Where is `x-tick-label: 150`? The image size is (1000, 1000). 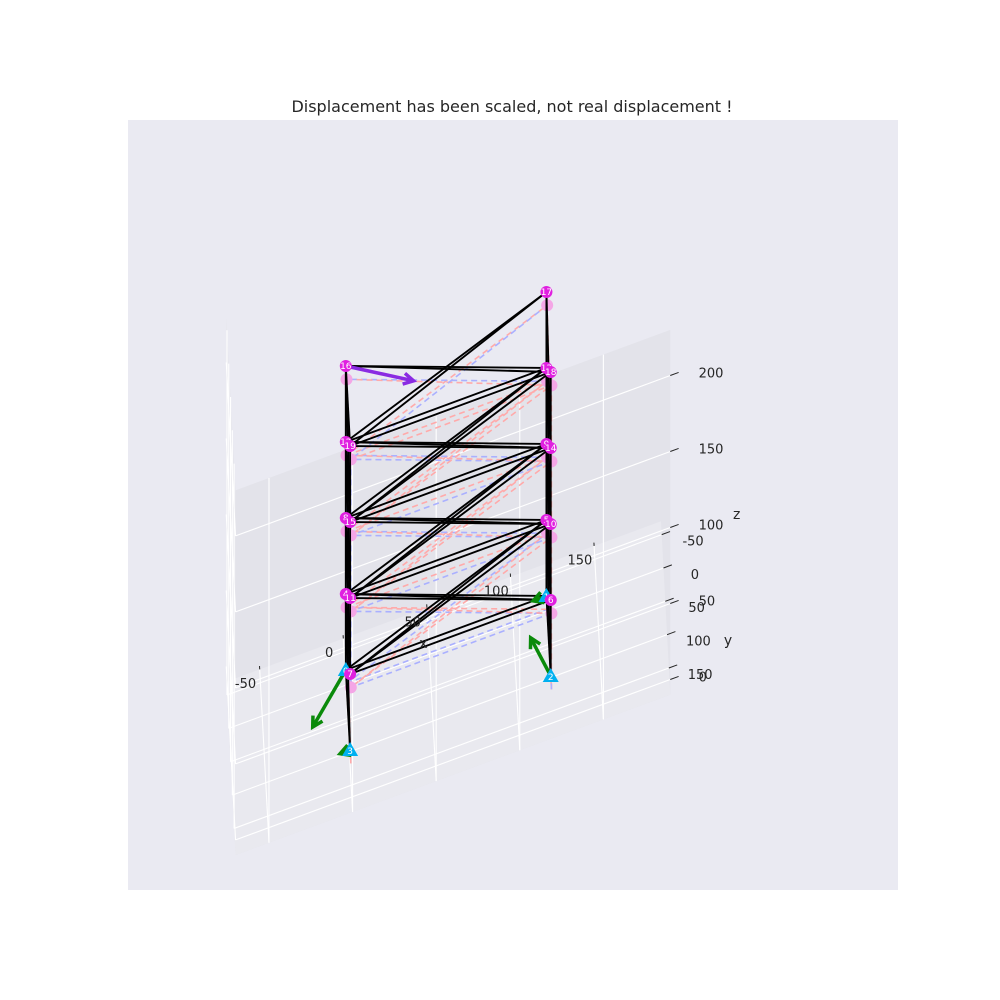
x-tick-label: 150 is located at coordinates (580, 561).